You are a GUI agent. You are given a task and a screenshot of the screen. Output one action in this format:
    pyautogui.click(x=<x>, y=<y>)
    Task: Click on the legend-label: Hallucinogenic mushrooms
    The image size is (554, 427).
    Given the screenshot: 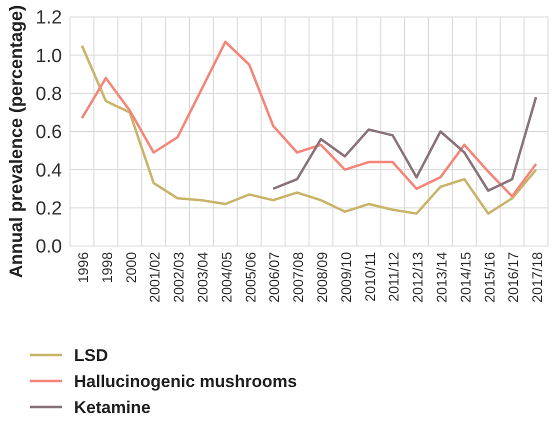 What is the action you would take?
    pyautogui.click(x=185, y=381)
    